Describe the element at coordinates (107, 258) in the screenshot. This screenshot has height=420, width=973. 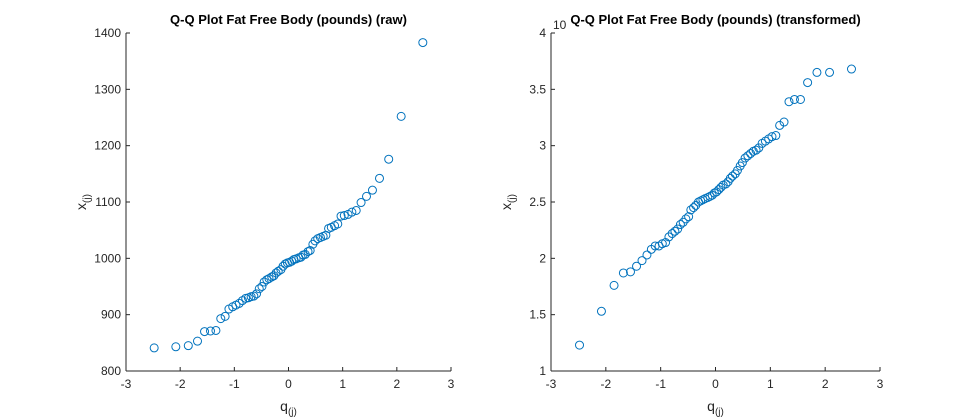
I see `y-tick-label: 1000` at that location.